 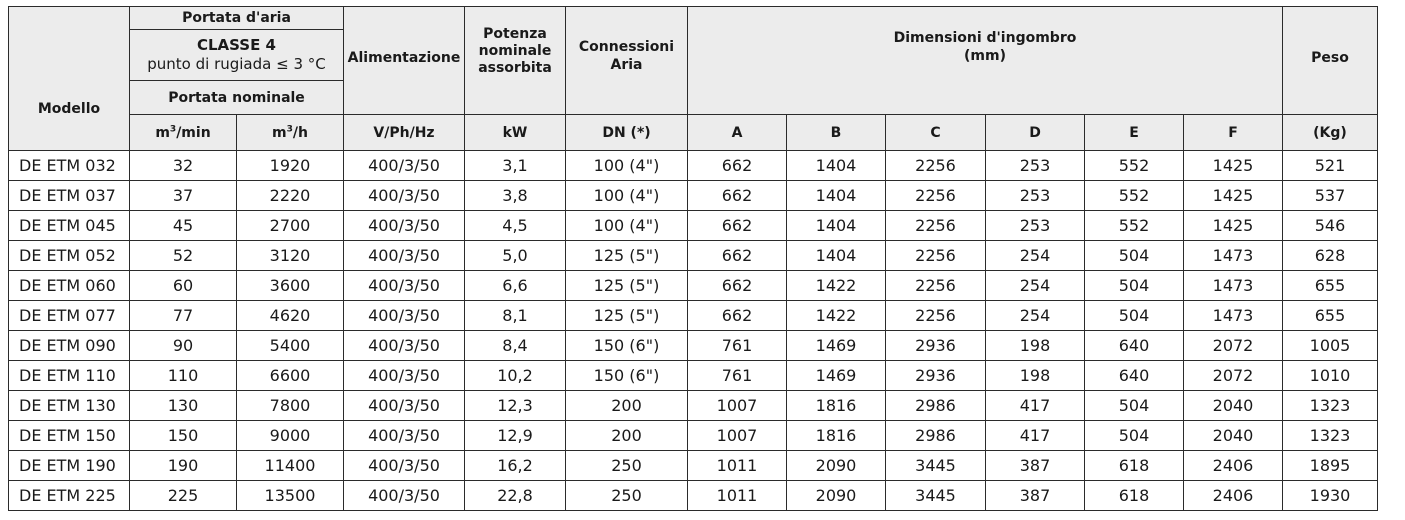 I want to click on unit-m3h: m3/h, so click(x=290, y=132).